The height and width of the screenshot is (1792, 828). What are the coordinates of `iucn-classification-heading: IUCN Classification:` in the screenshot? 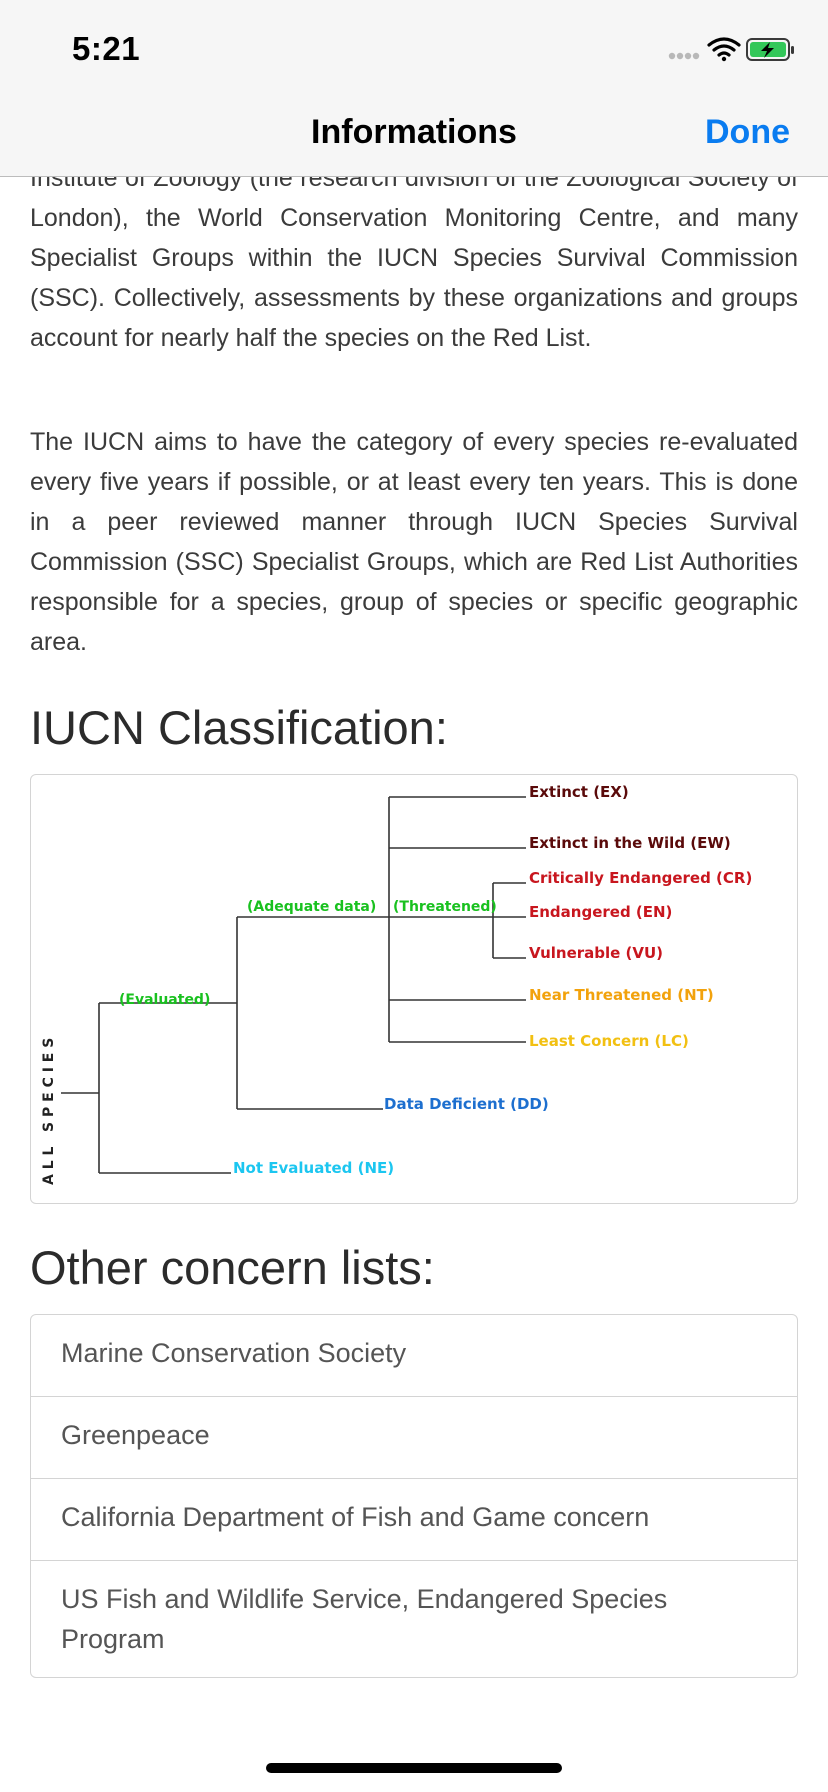 It's located at (239, 727).